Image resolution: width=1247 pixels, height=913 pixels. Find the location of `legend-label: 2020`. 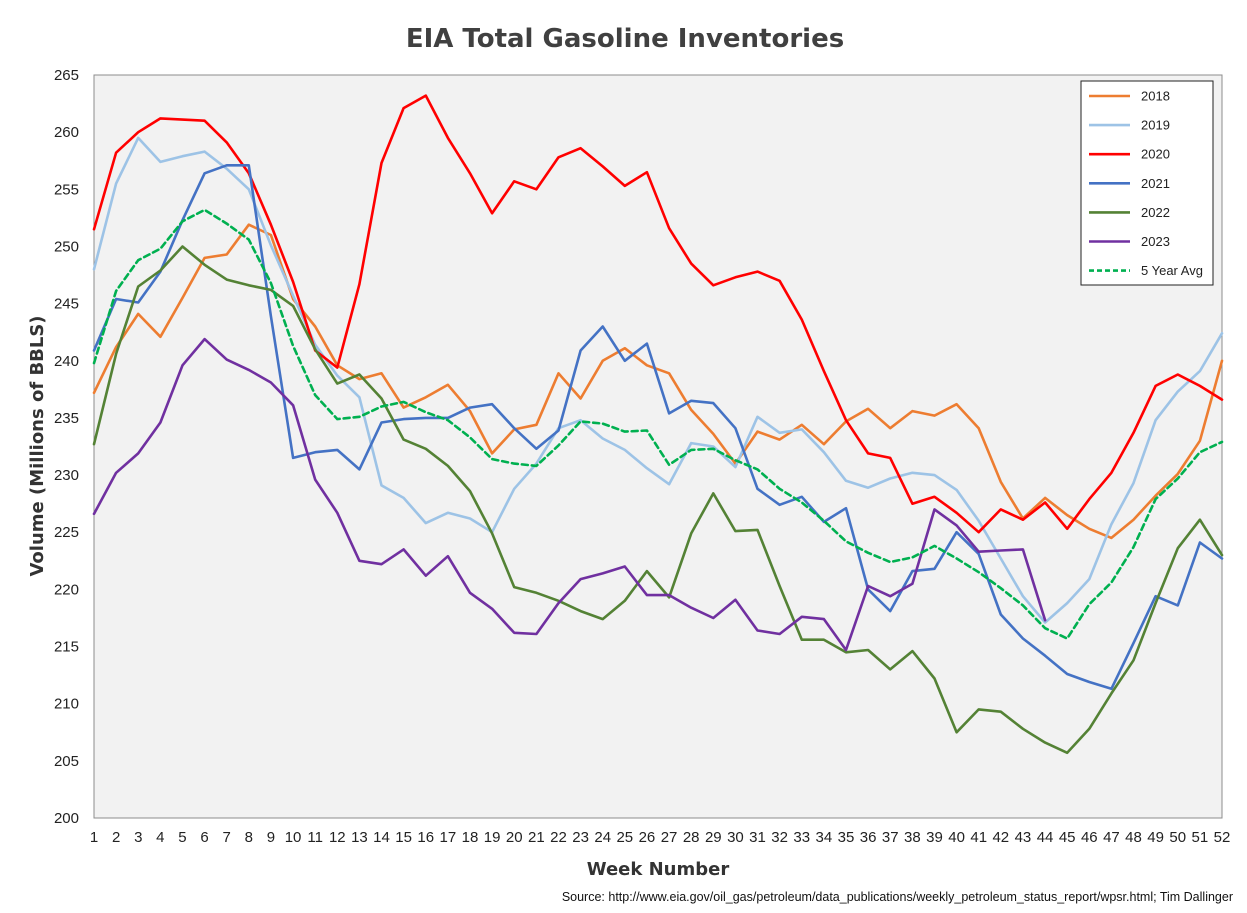

legend-label: 2020 is located at coordinates (1155, 154).